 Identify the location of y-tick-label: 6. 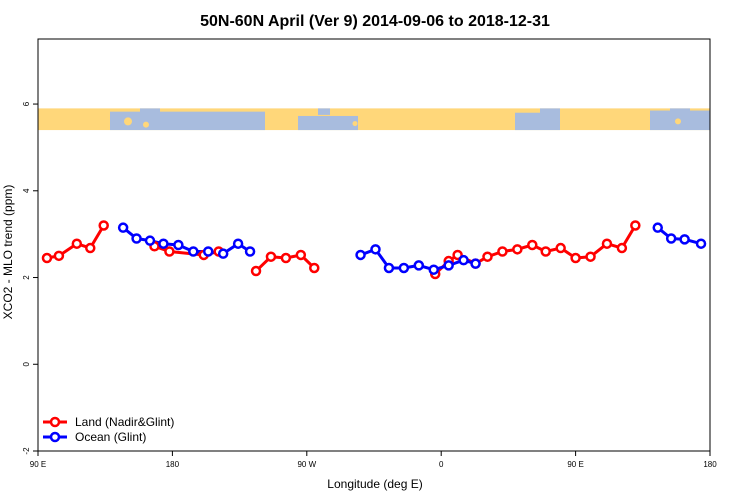
(26, 103).